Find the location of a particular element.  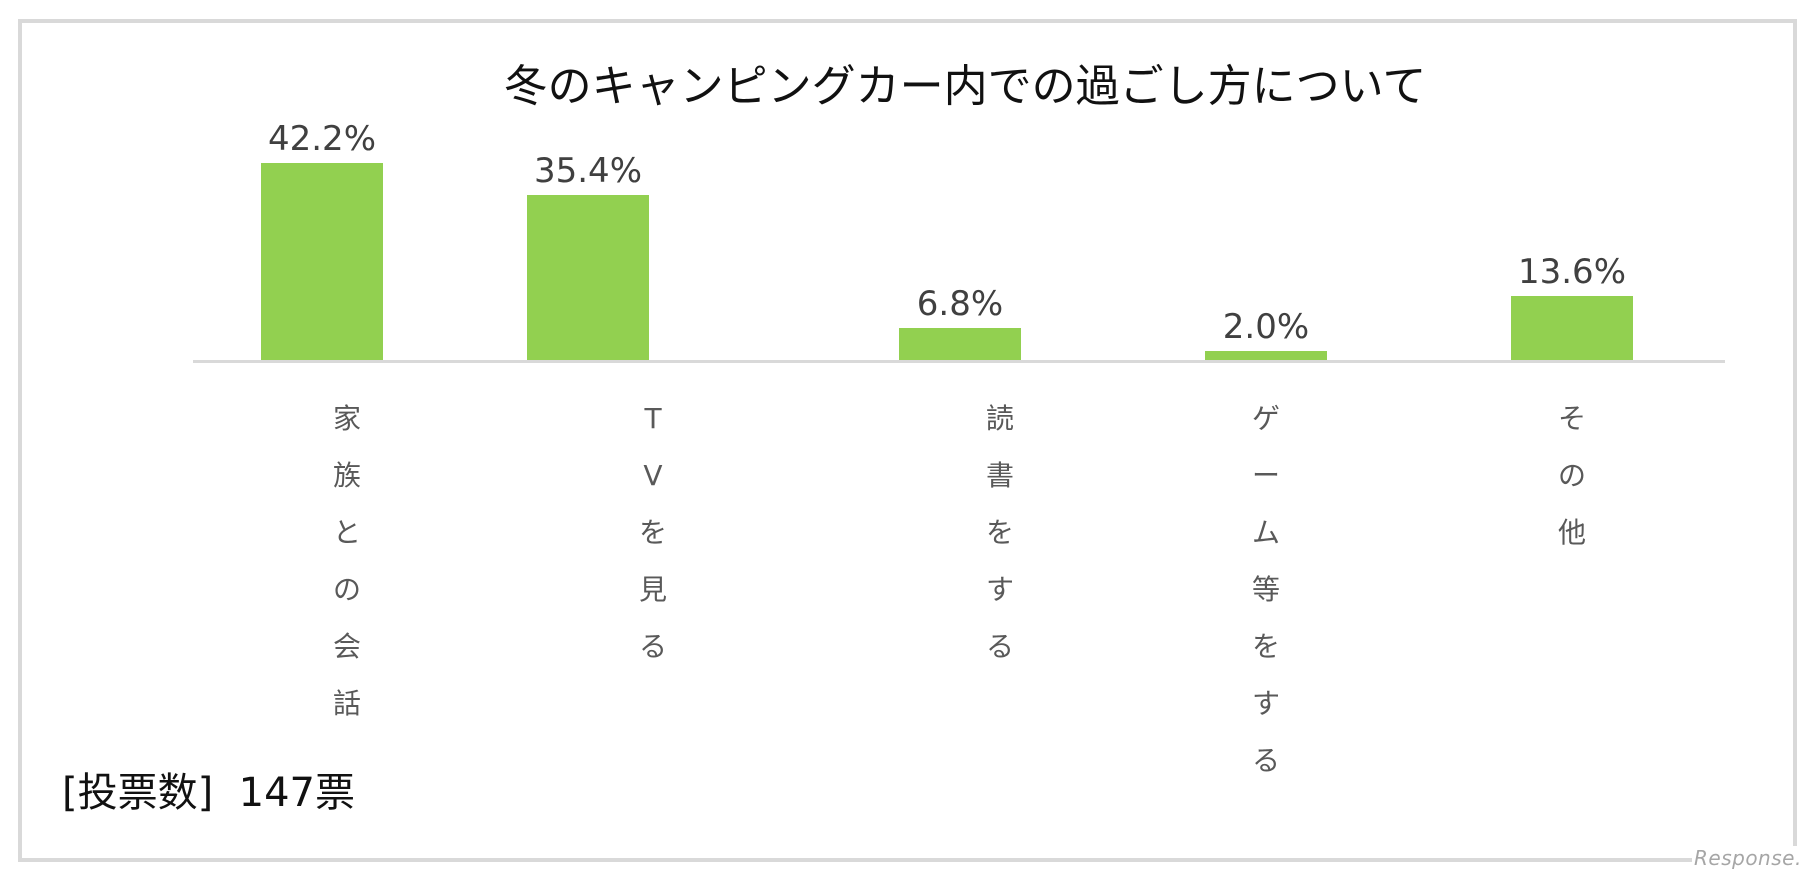

category-label-char: そ is located at coordinates (1571, 418).